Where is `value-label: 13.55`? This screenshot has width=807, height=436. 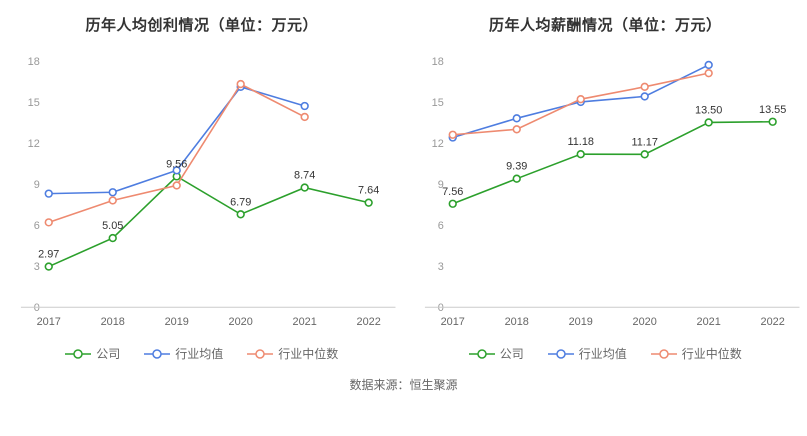 value-label: 13.55 is located at coordinates (772, 110).